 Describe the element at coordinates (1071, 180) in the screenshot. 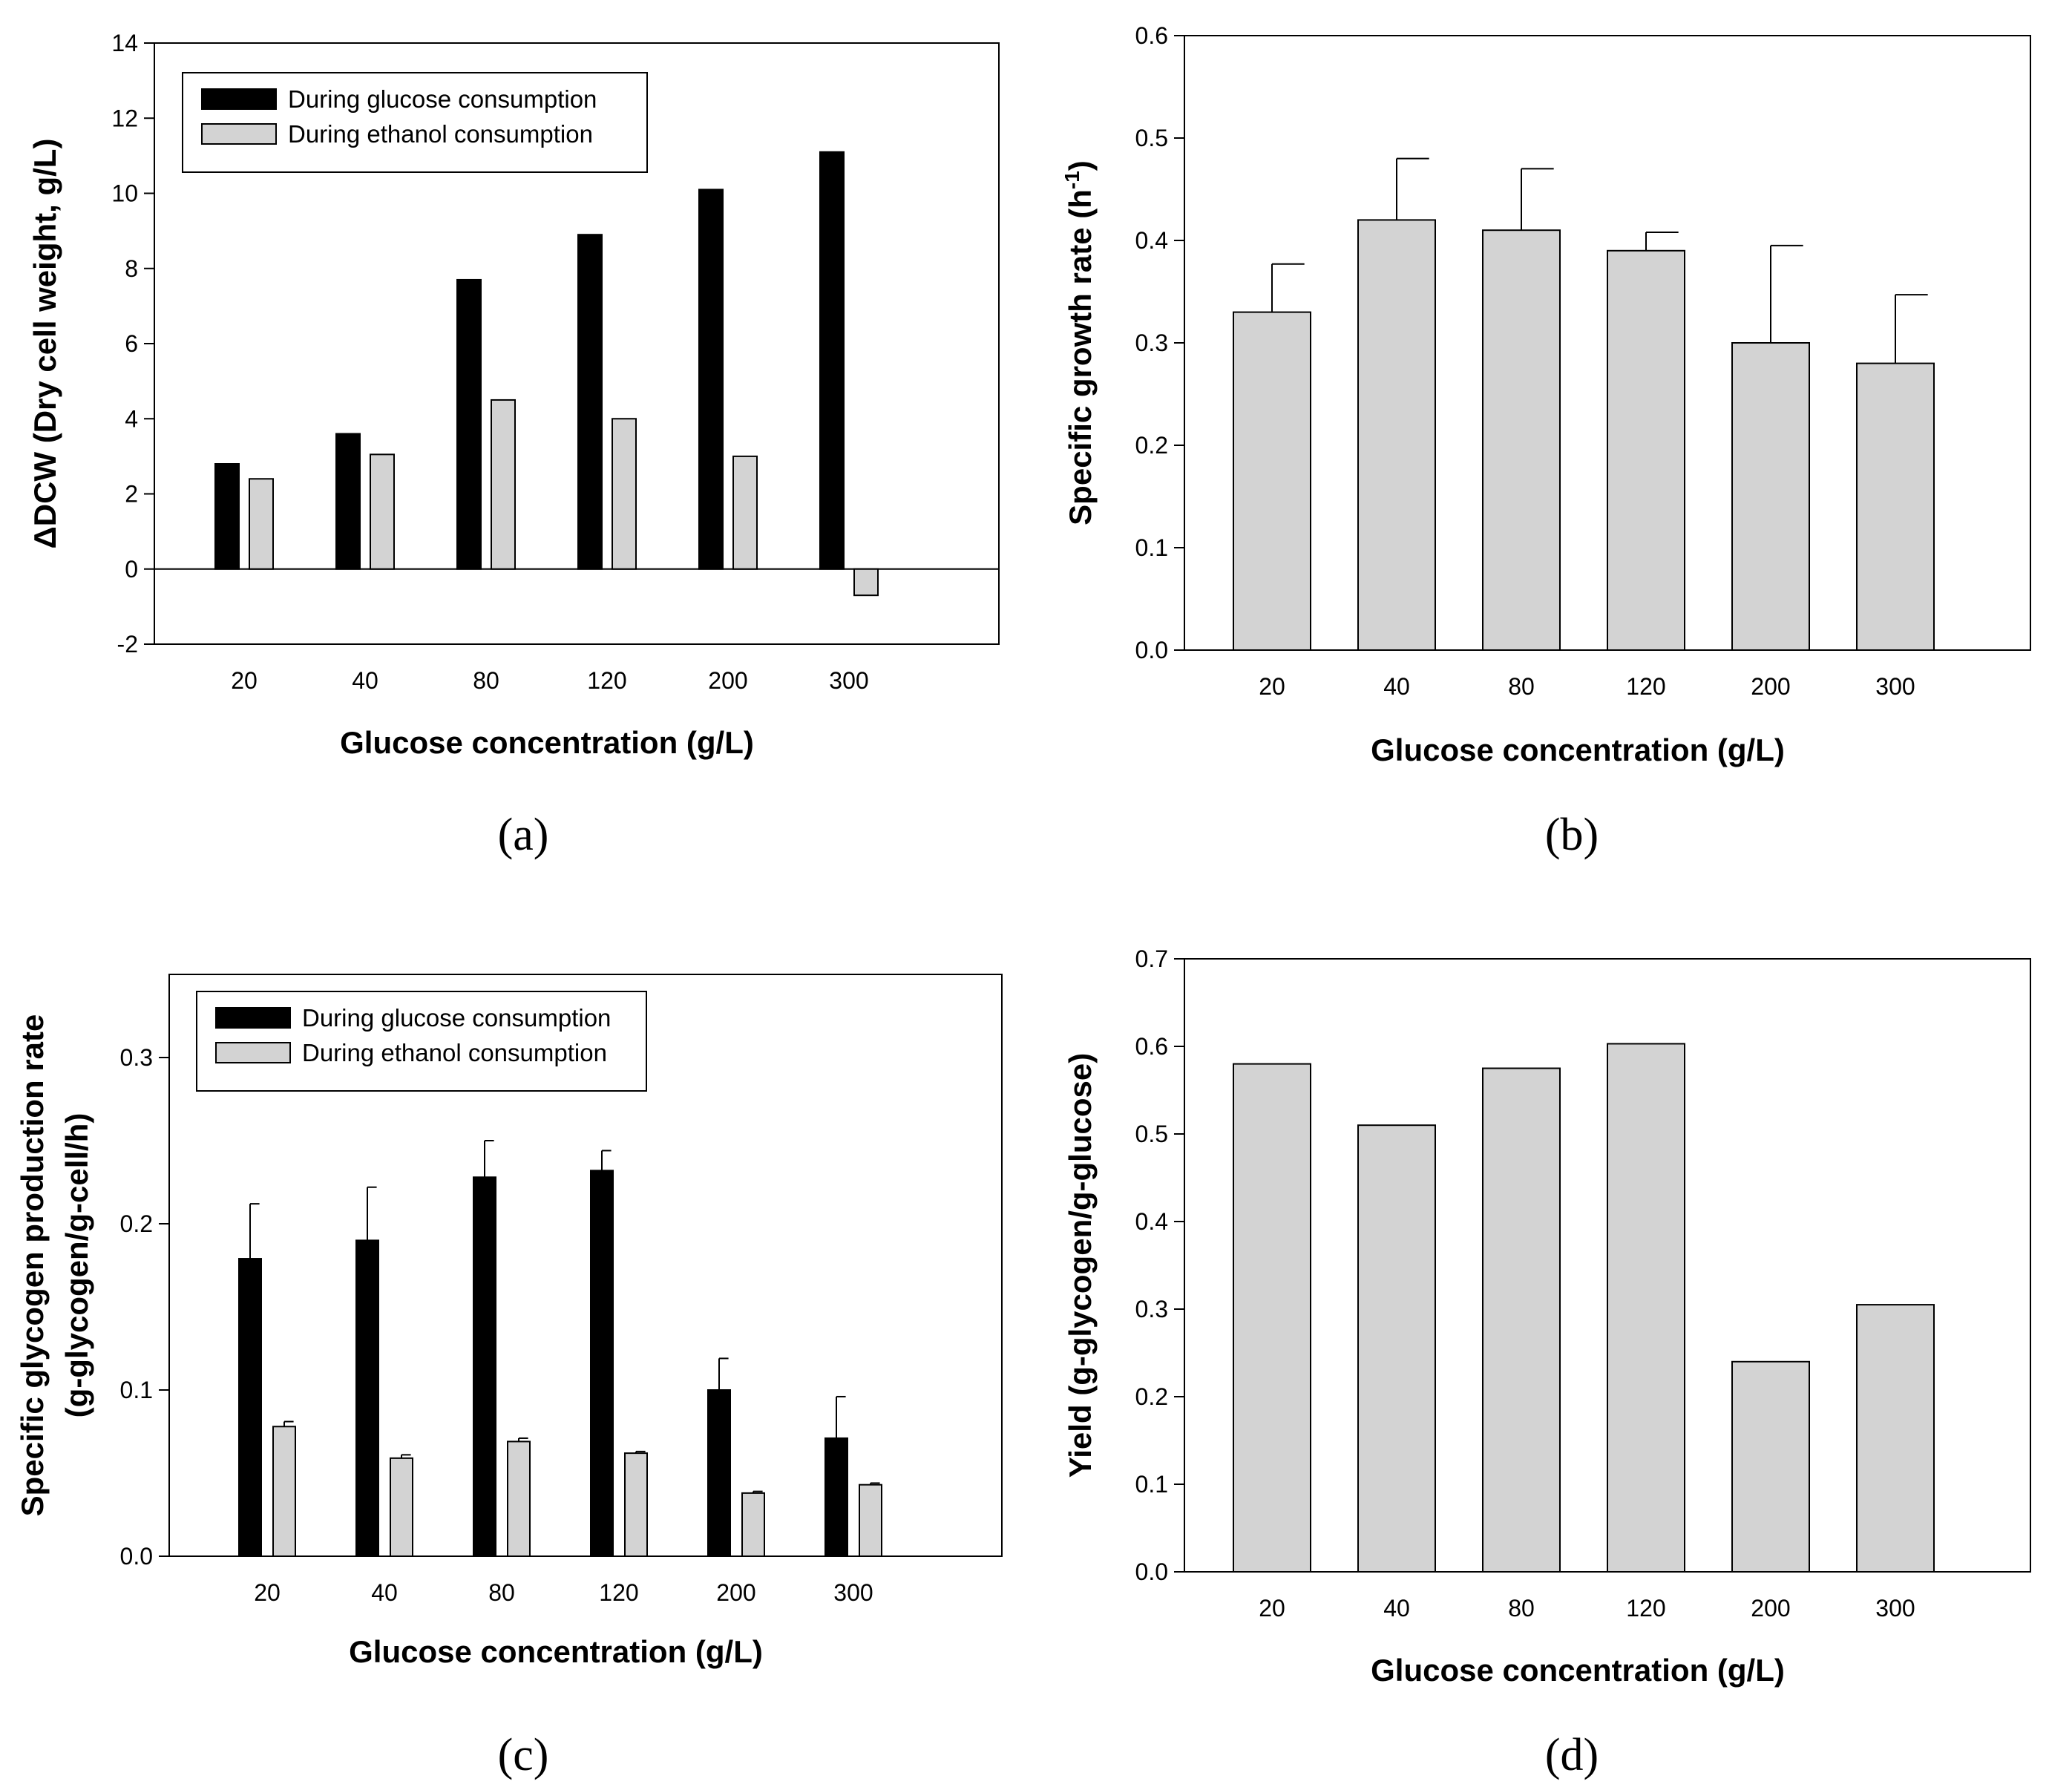

I see `y-axis-title-superscript: -1` at that location.